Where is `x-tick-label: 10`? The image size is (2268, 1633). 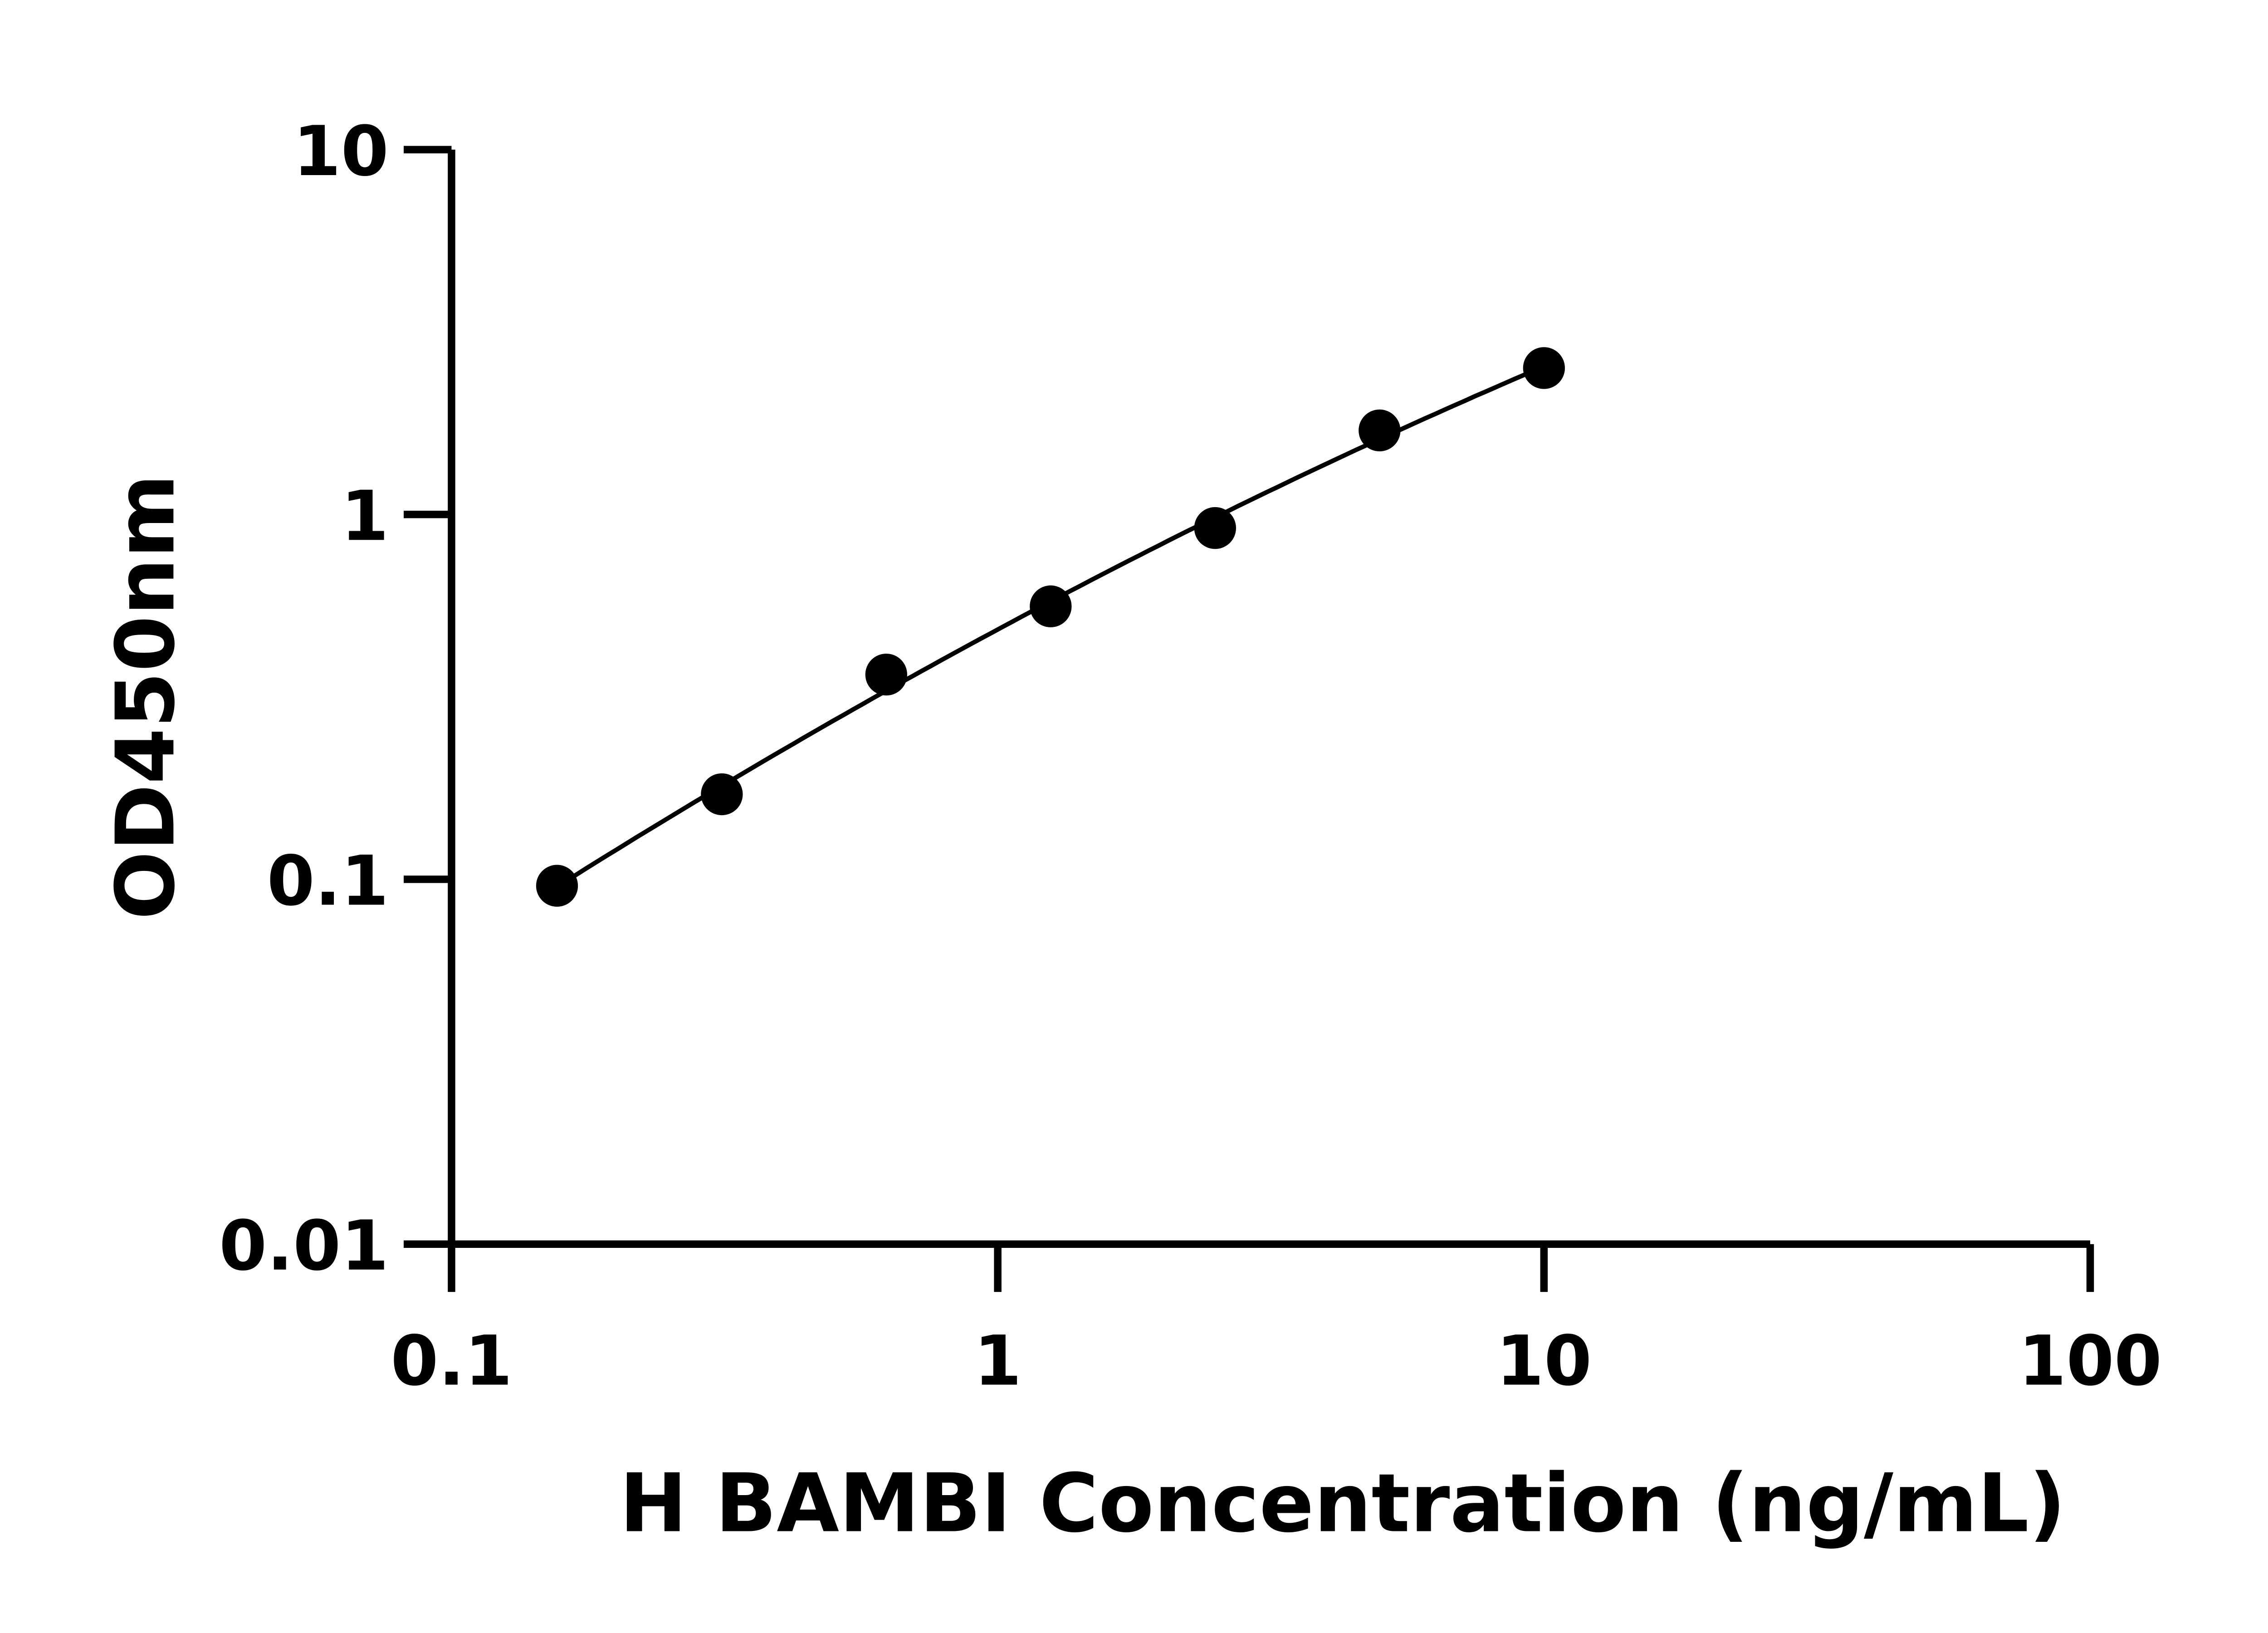
x-tick-label: 10 is located at coordinates (1544, 1361).